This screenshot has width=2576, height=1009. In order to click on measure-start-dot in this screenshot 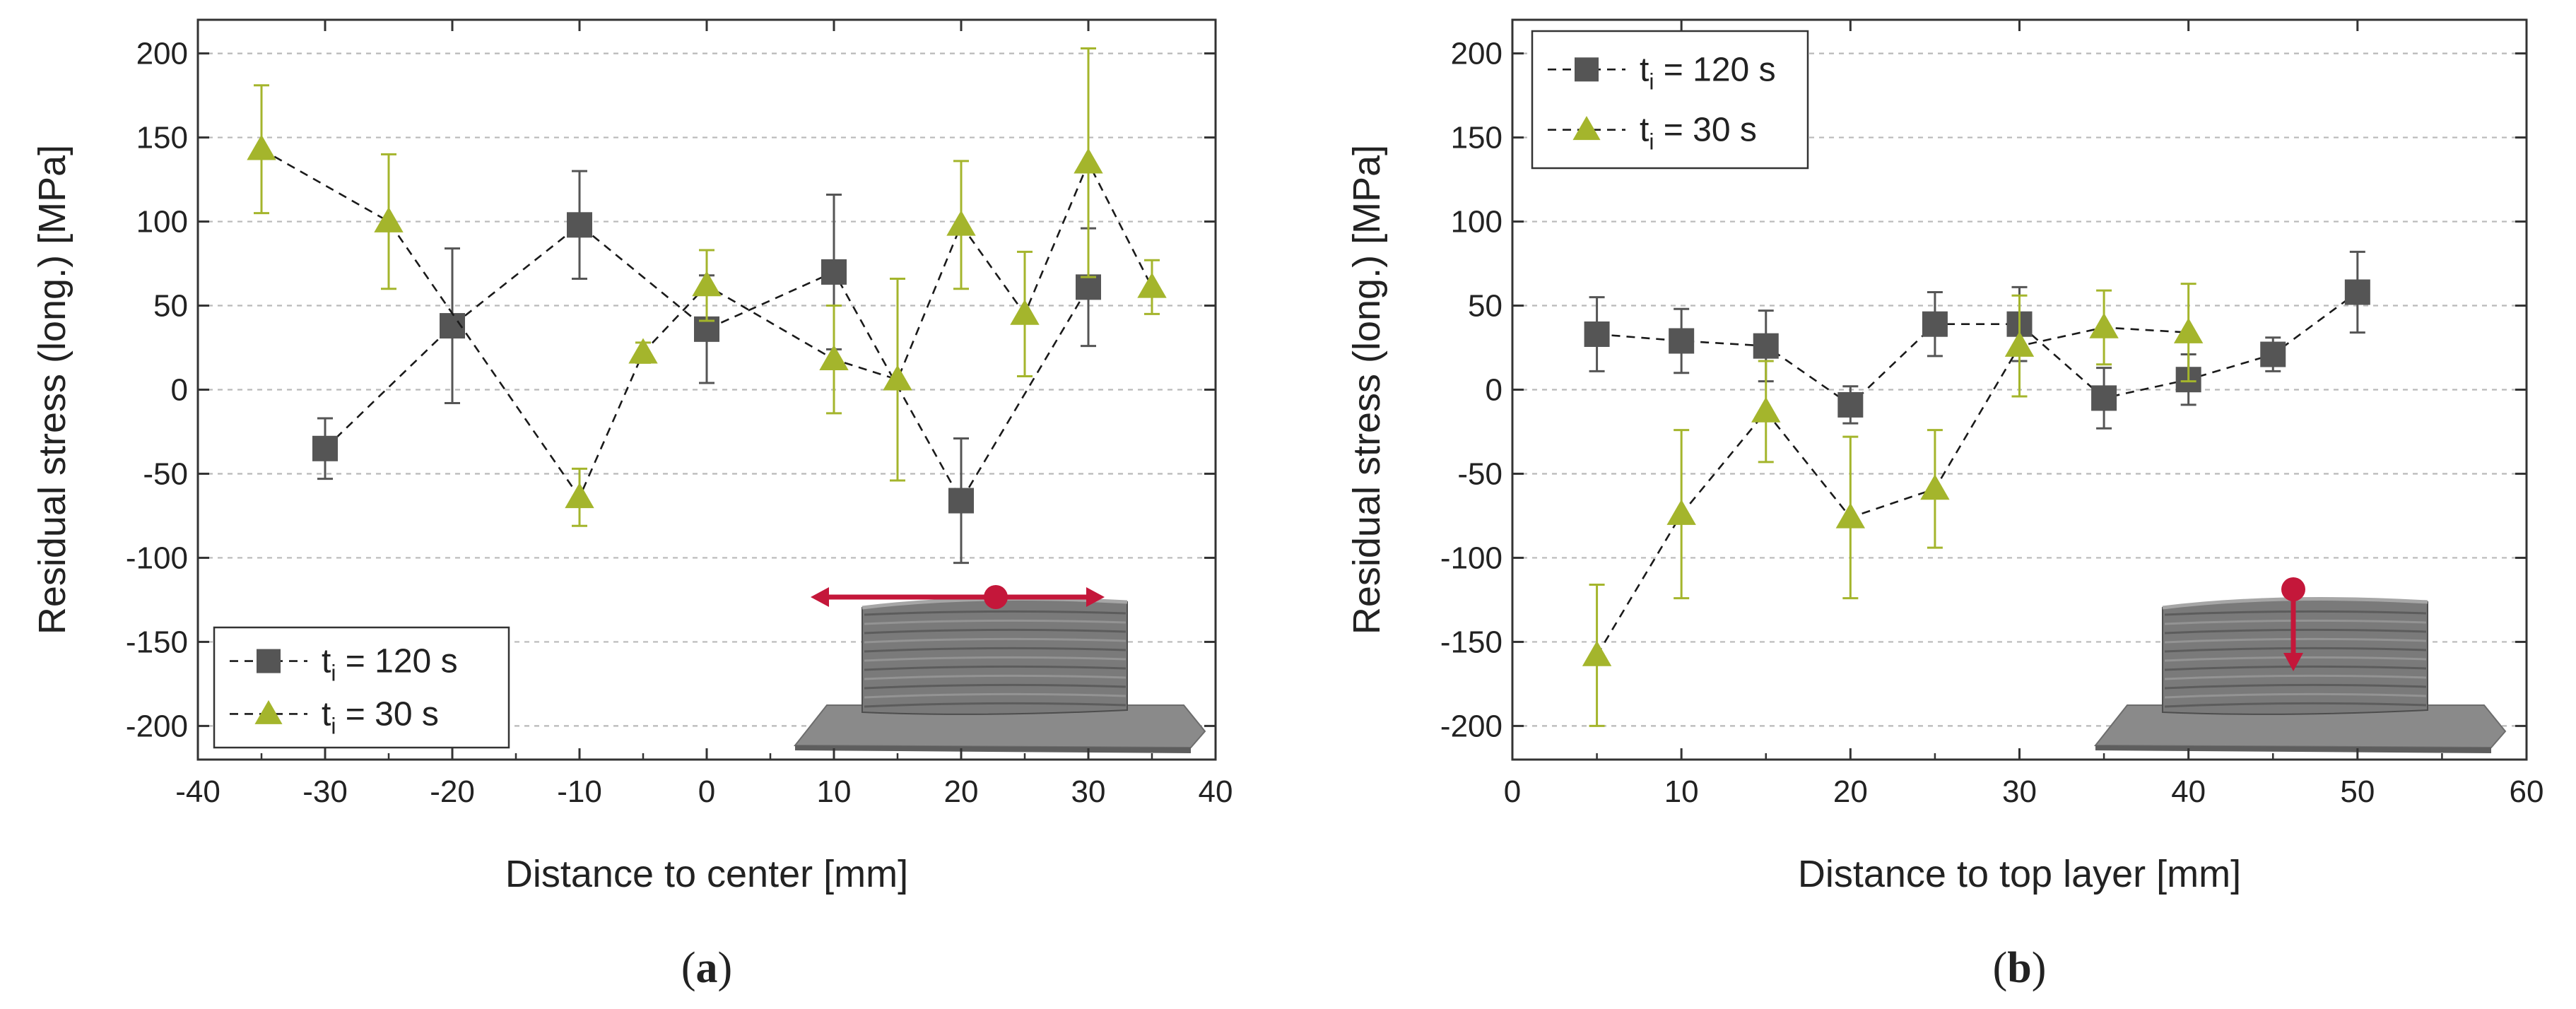, I will do `click(2293, 589)`.